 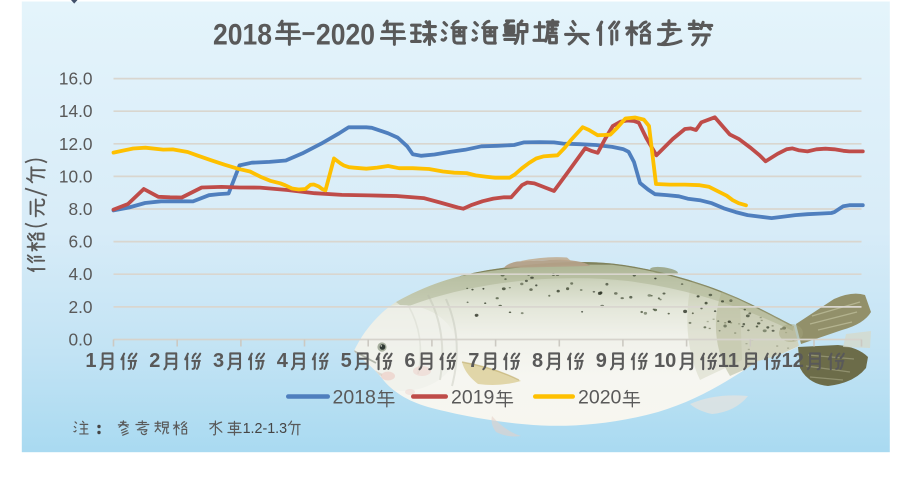 I want to click on svg-text: 6.0, so click(x=80, y=242).